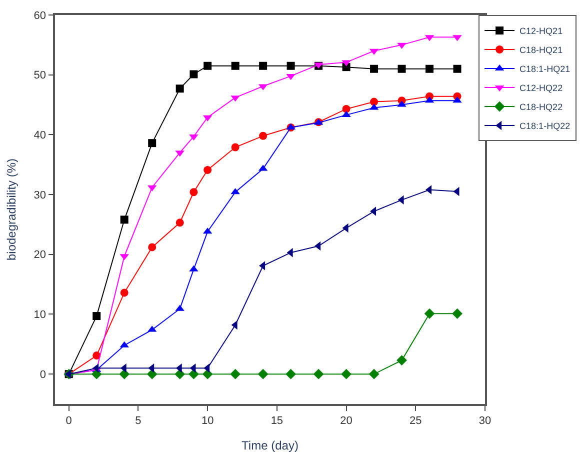  What do you see at coordinates (207, 420) in the screenshot?
I see `x-tick-label: 10` at bounding box center [207, 420].